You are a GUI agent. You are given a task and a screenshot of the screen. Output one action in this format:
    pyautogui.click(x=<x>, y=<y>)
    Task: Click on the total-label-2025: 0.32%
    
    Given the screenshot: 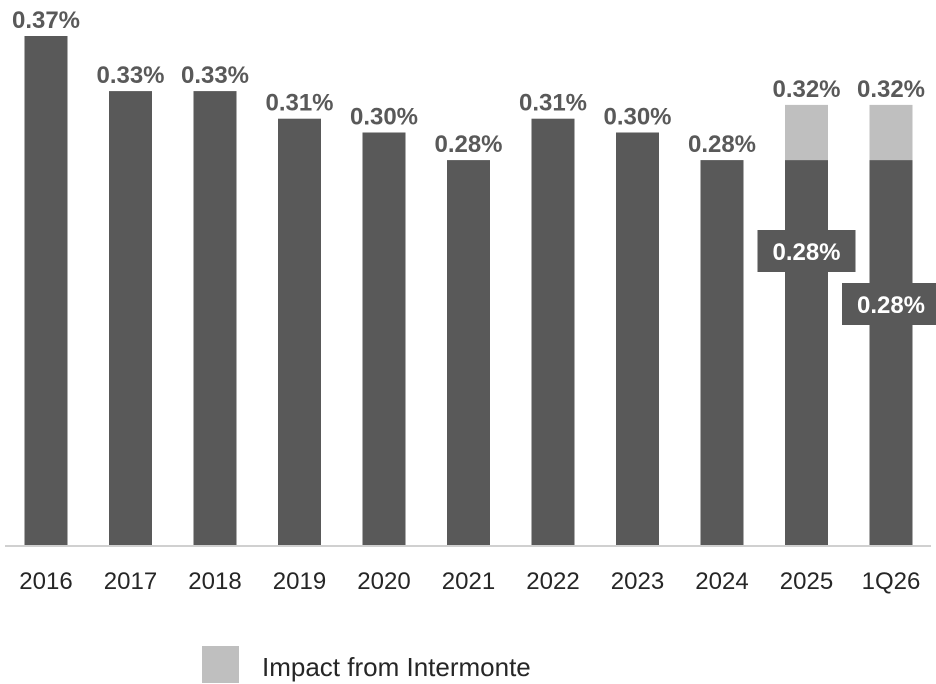 What is the action you would take?
    pyautogui.click(x=806, y=89)
    